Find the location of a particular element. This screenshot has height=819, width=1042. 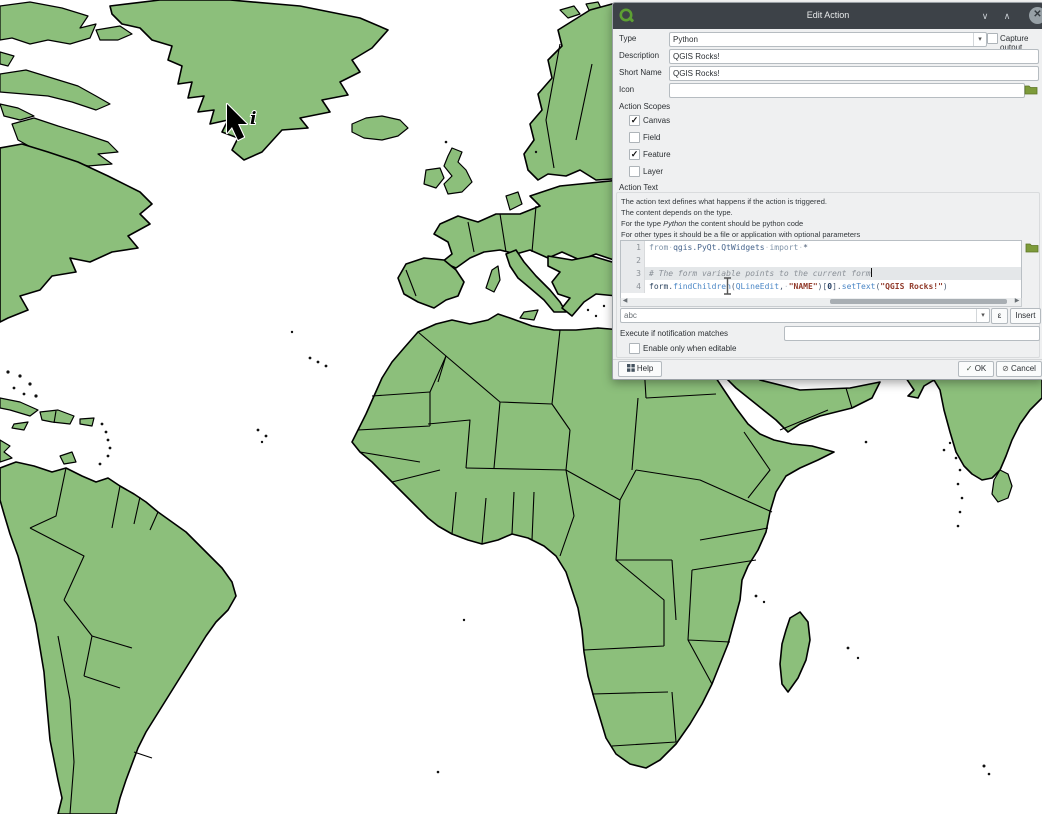

scope-feature-label: Feature is located at coordinates (657, 154).